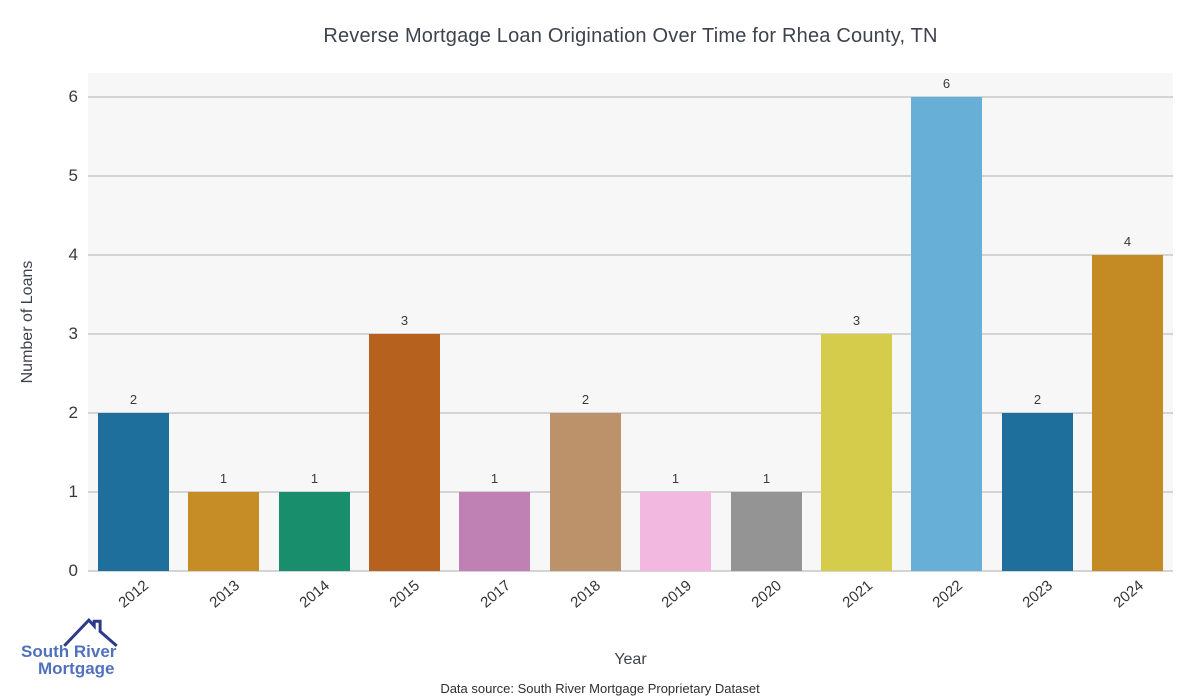  What do you see at coordinates (73, 333) in the screenshot?
I see `y-tick-label: 3` at bounding box center [73, 333].